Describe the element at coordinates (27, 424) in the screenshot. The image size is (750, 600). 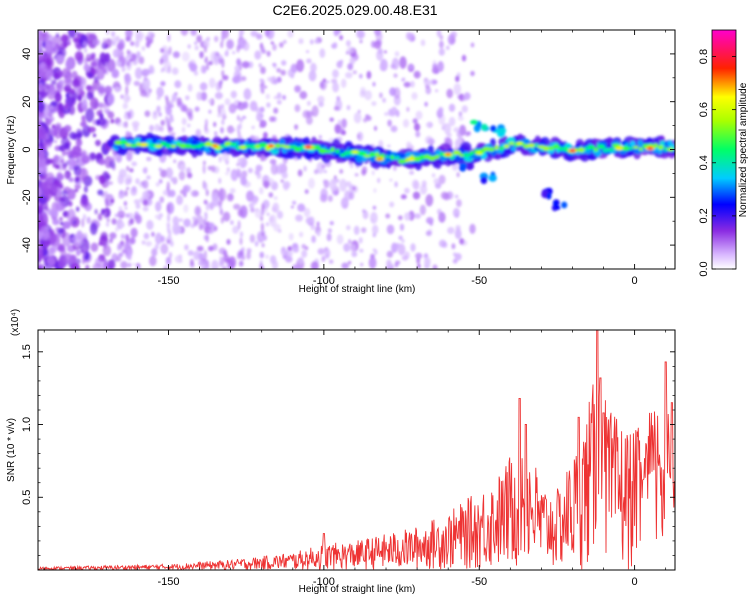
I see `y-tick-label: 1.0` at that location.